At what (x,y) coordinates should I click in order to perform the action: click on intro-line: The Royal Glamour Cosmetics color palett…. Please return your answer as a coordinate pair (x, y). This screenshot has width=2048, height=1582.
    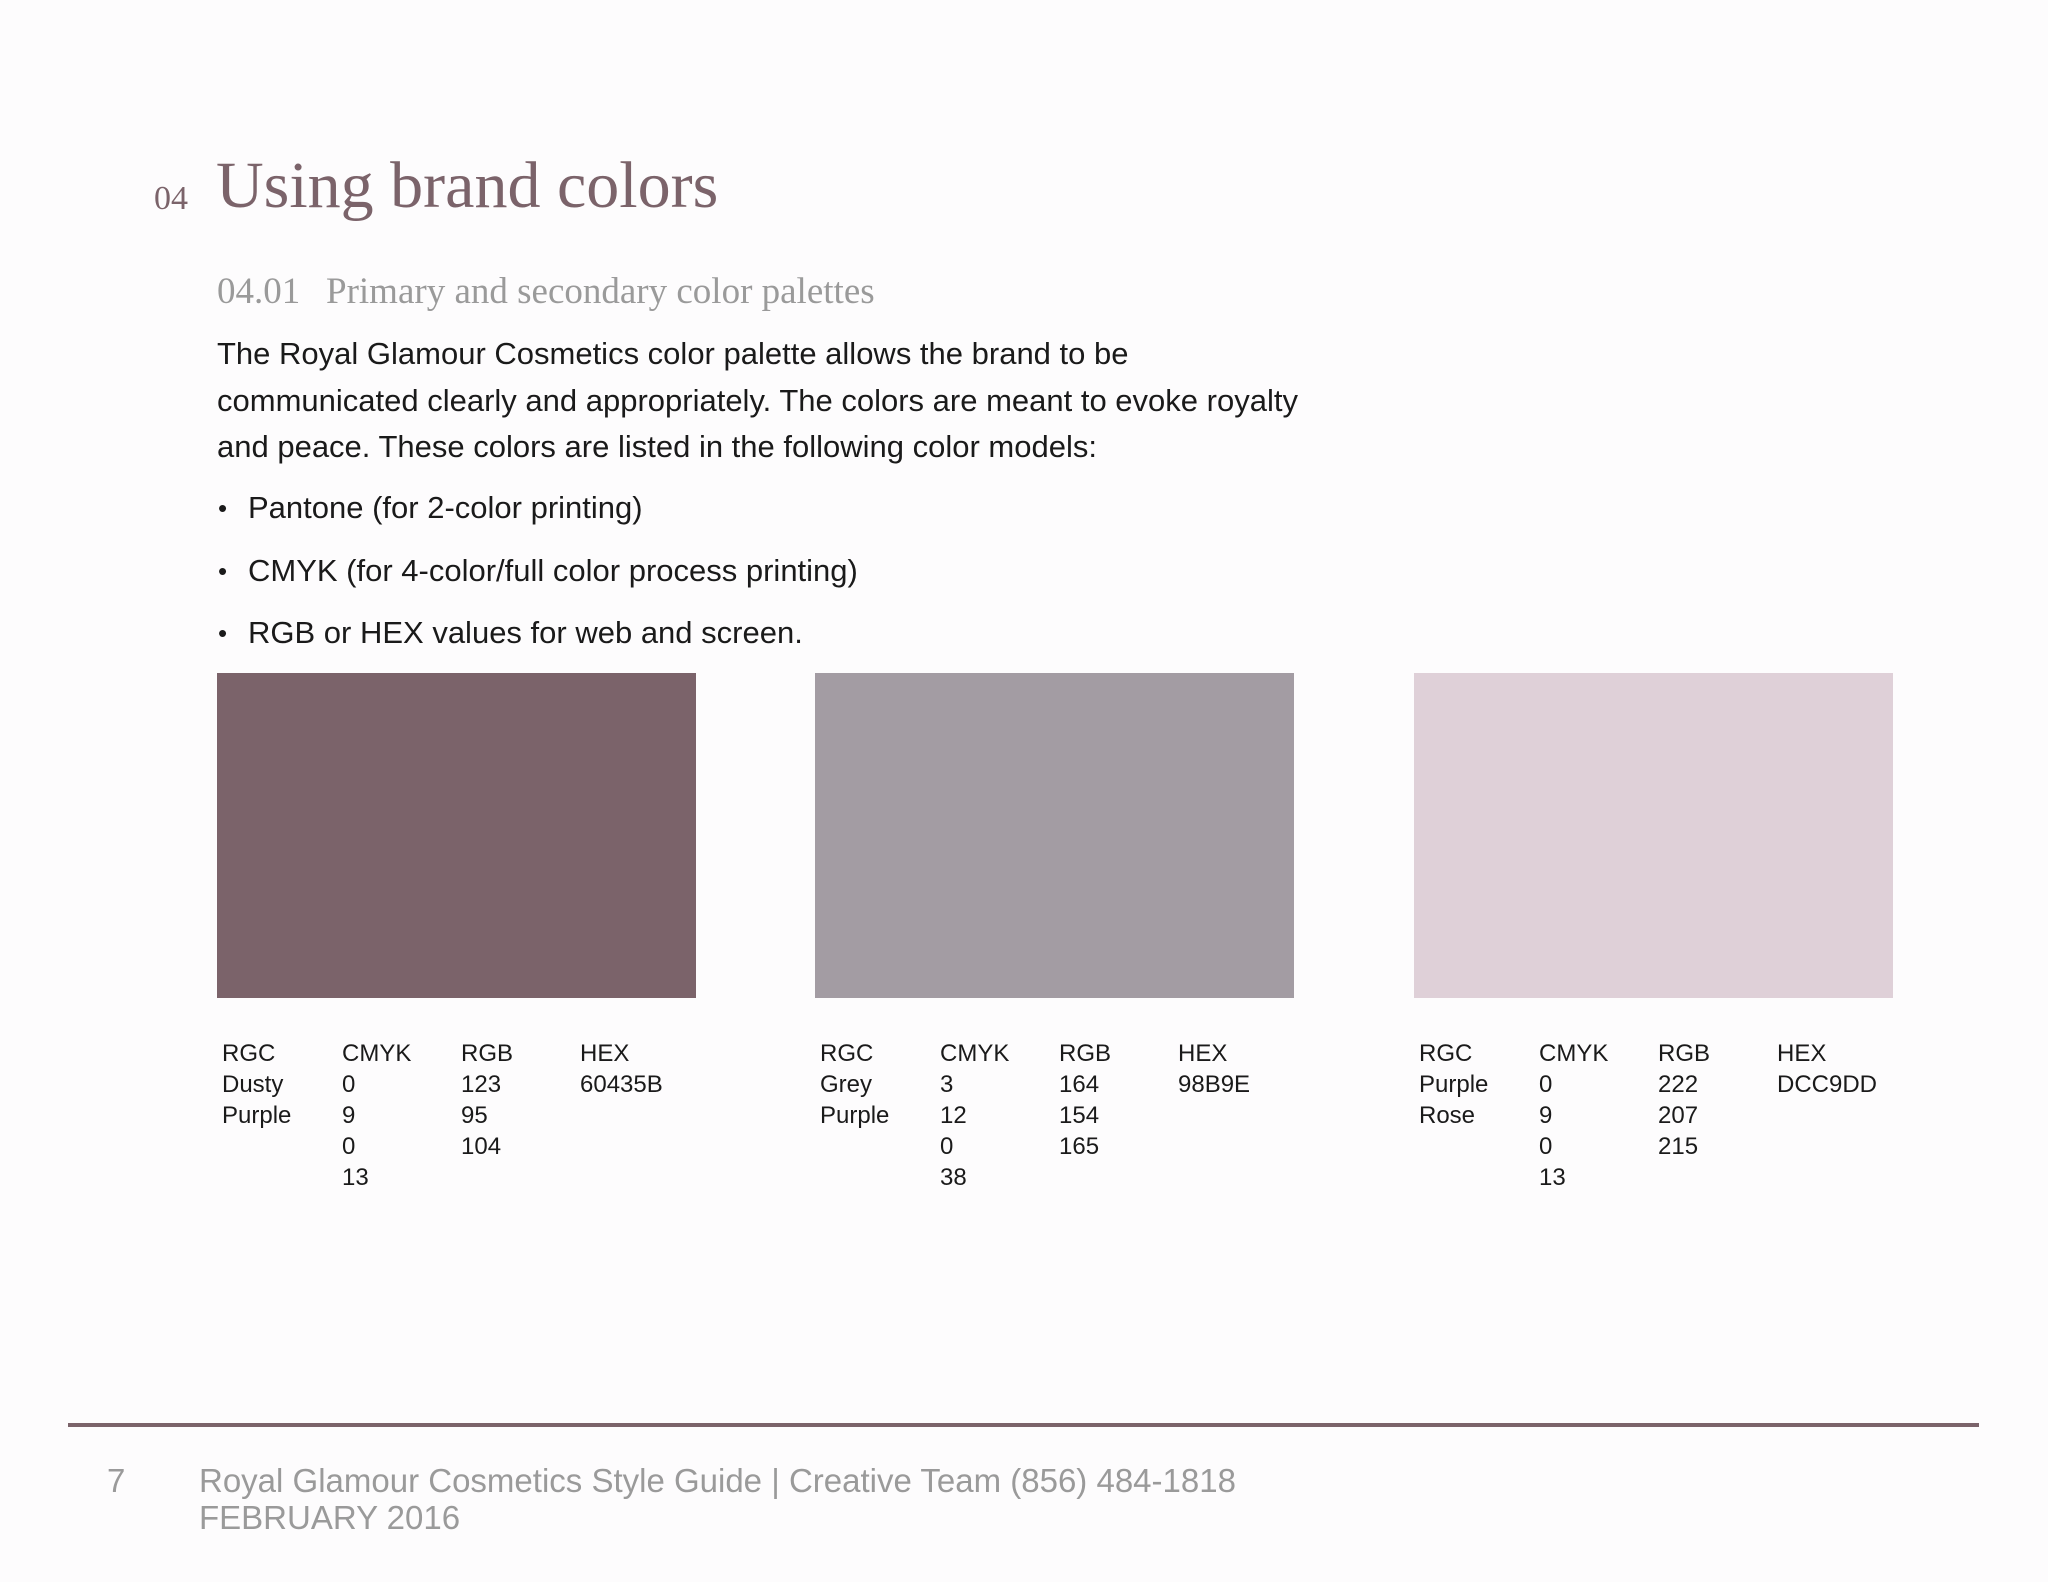
    Looking at the image, I should click on (673, 353).